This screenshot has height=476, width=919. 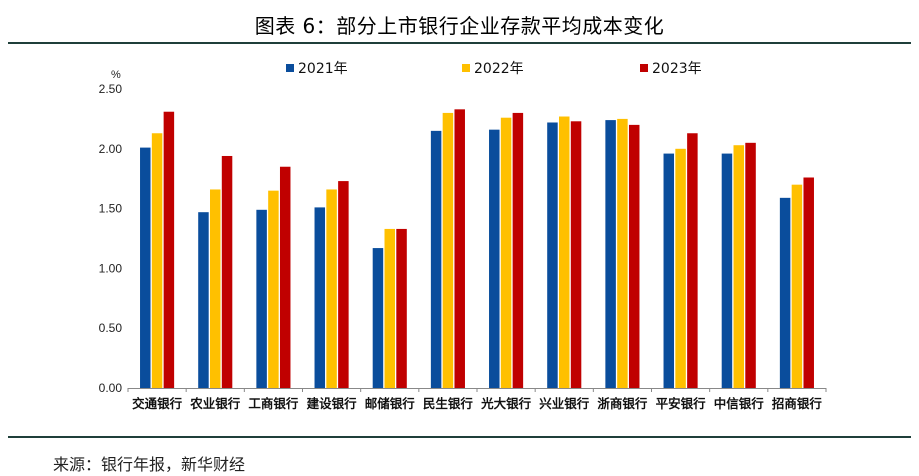 I want to click on legend-label: 2023年, so click(x=677, y=69).